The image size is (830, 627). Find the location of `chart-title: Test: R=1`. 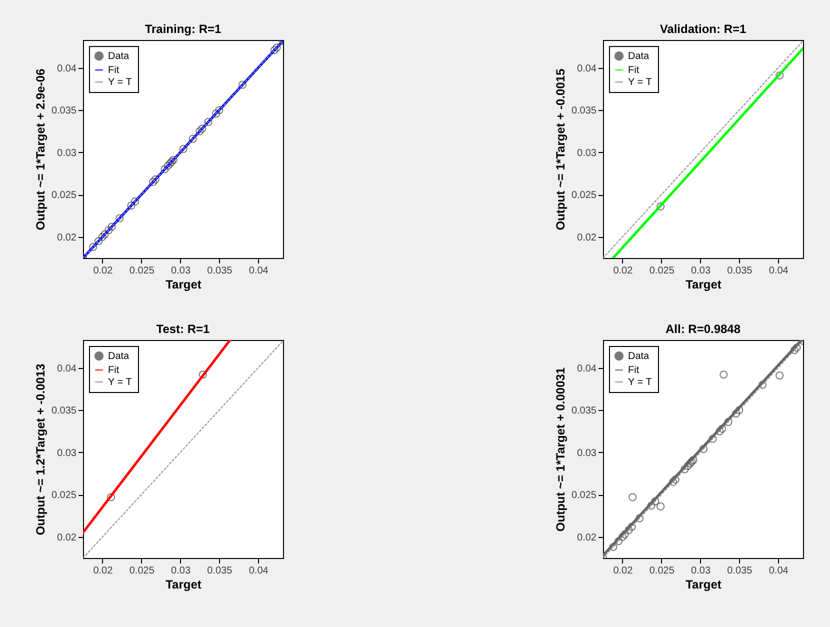

chart-title: Test: R=1 is located at coordinates (183, 329).